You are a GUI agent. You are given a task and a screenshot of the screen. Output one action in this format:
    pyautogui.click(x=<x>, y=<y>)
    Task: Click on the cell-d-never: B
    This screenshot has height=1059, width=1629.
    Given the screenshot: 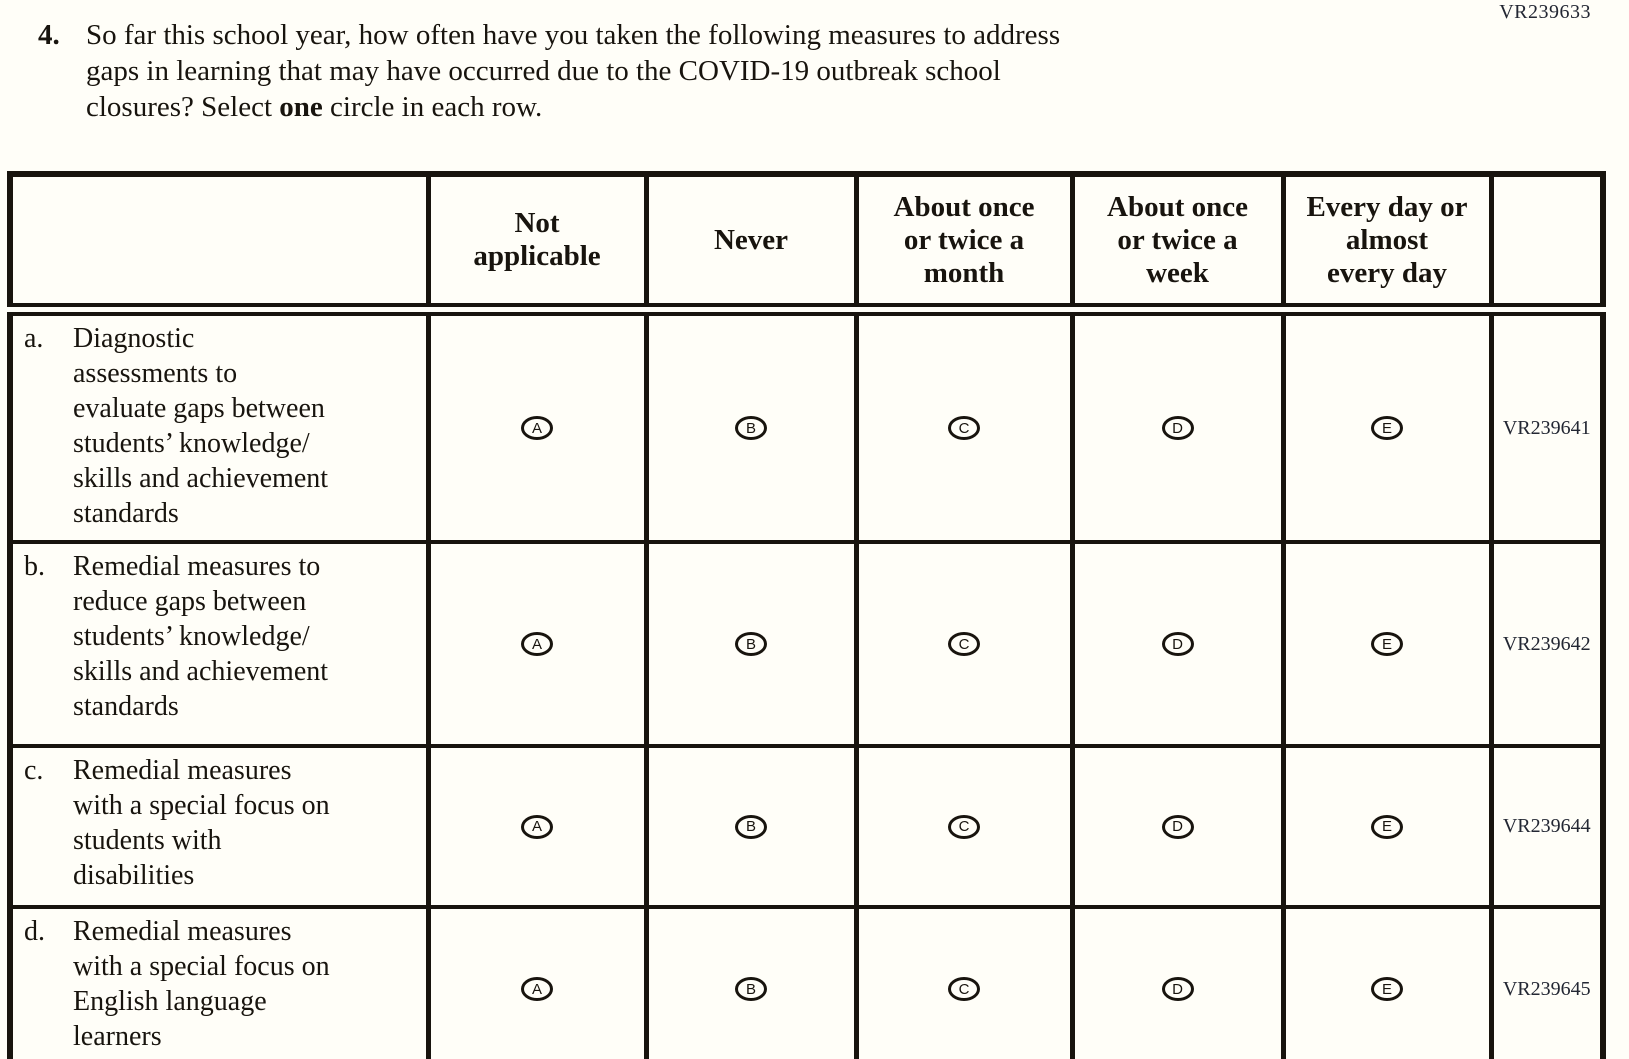 What is the action you would take?
    pyautogui.click(x=751, y=982)
    